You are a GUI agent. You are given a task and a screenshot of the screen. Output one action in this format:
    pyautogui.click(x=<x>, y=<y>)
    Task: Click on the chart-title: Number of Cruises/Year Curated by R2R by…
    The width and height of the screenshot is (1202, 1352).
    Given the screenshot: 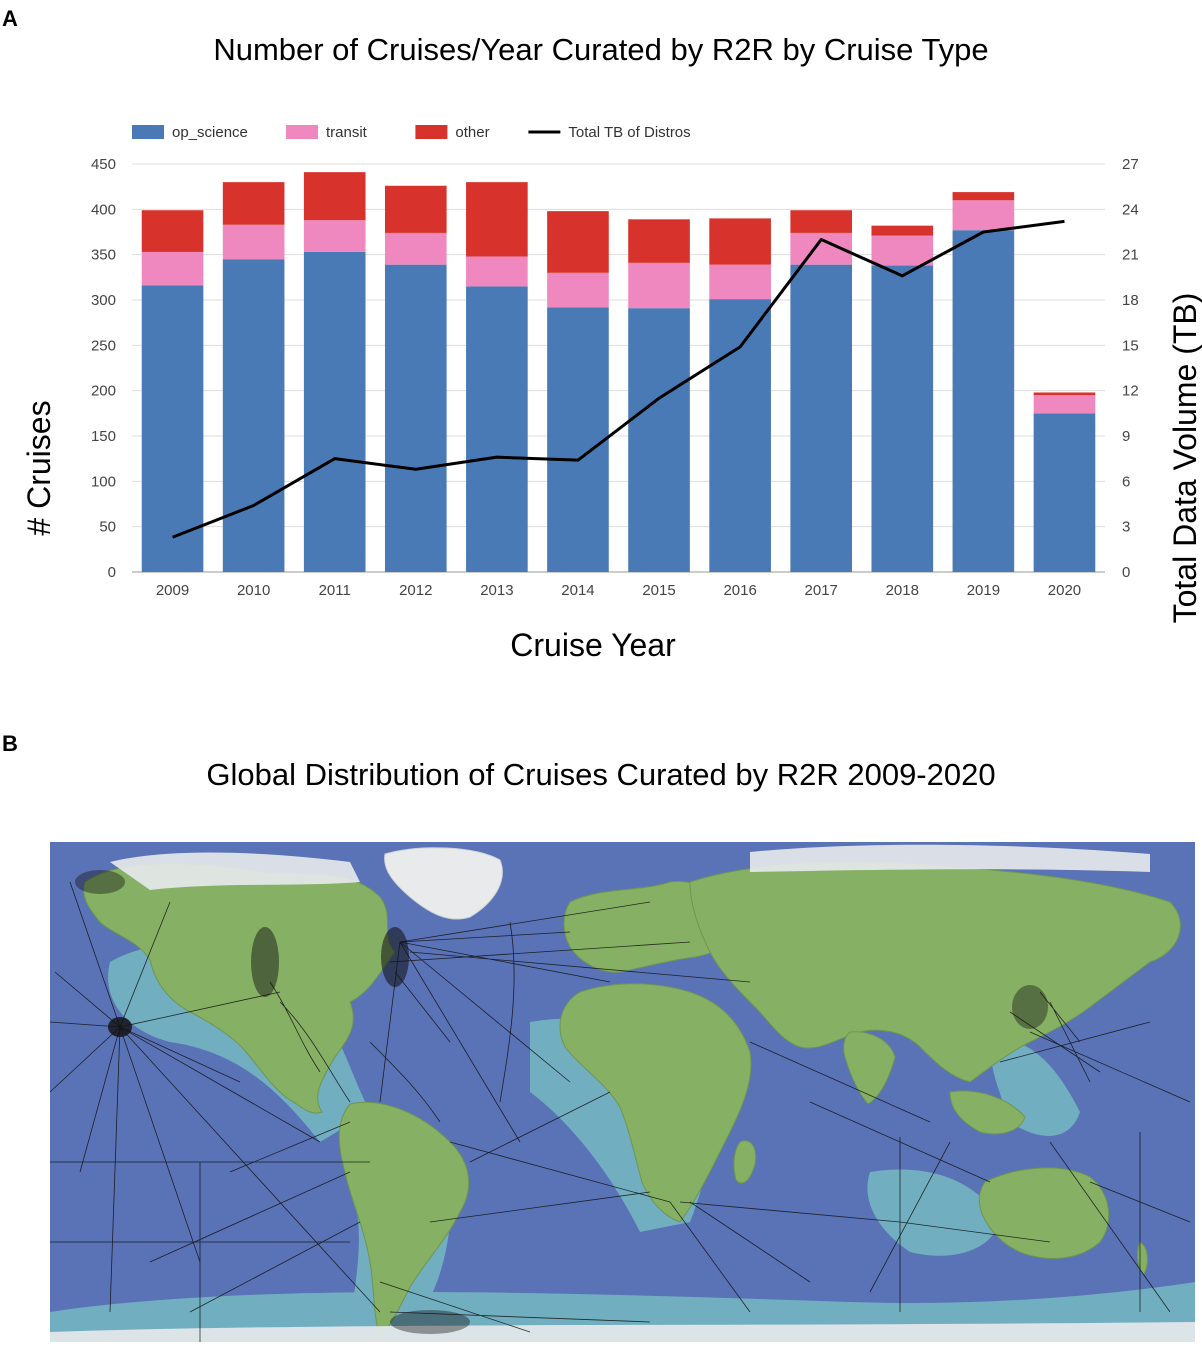 What is the action you would take?
    pyautogui.click(x=601, y=49)
    